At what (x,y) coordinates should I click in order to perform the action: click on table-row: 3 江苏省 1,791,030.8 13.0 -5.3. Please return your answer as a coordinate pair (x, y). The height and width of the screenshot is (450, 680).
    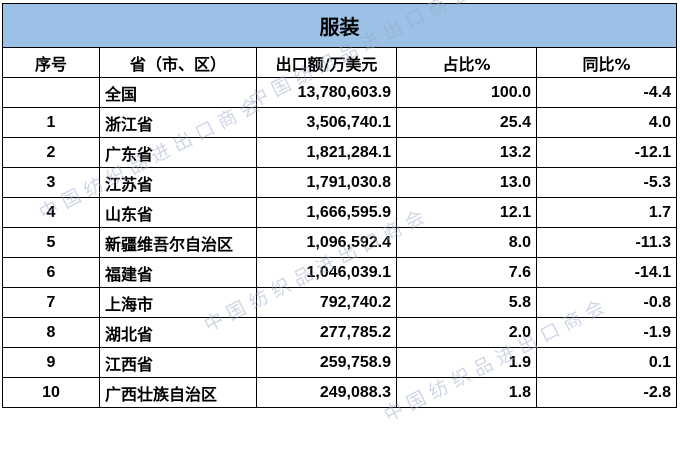
    Looking at the image, I should click on (340, 182).